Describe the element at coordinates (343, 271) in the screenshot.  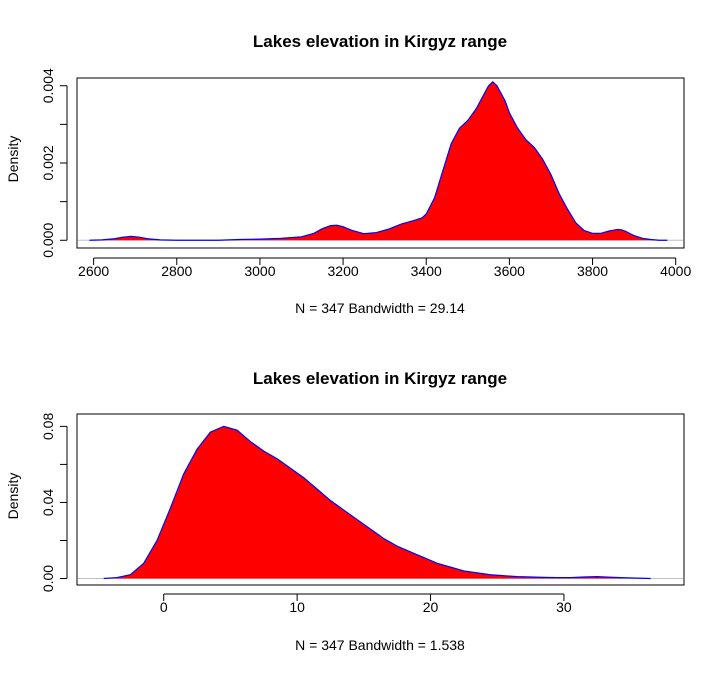
I see `x-tick-label: 3200` at that location.